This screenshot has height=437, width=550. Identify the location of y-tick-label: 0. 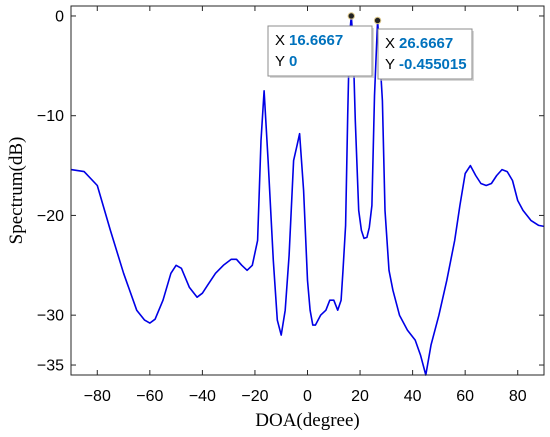
(59, 16).